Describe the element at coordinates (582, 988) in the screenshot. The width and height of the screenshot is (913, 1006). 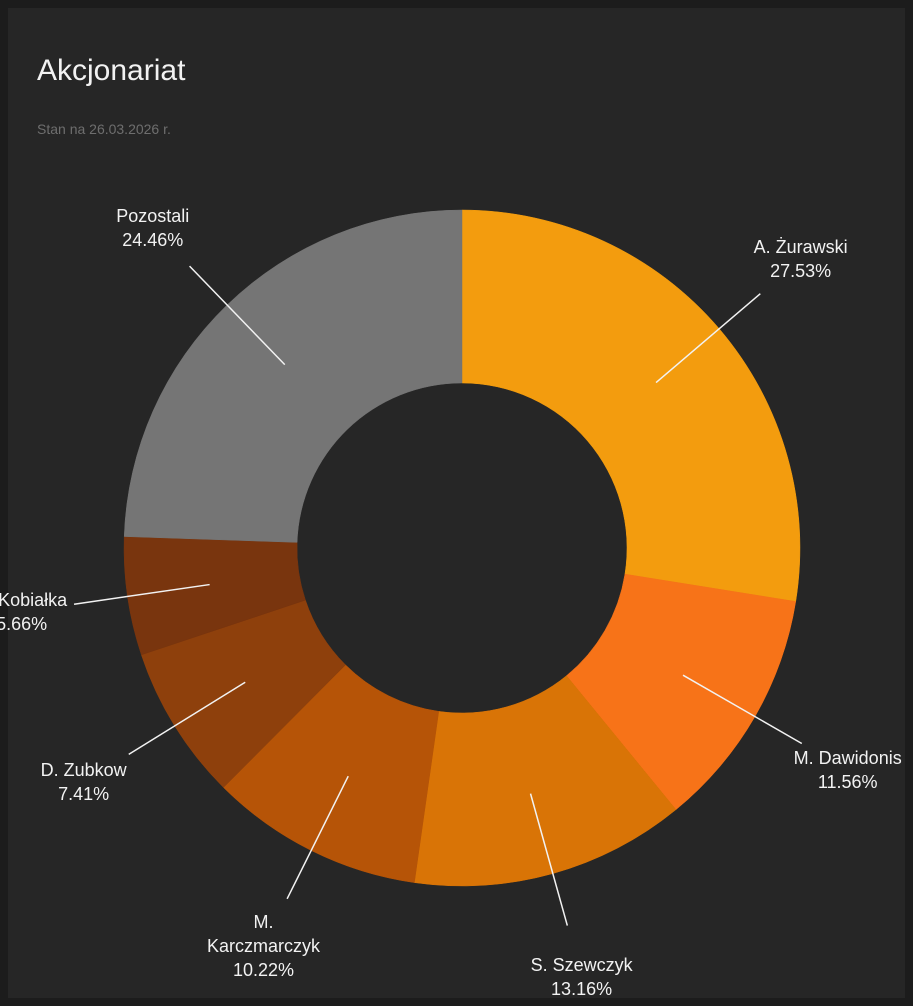
I see `label-value: 13.16%` at that location.